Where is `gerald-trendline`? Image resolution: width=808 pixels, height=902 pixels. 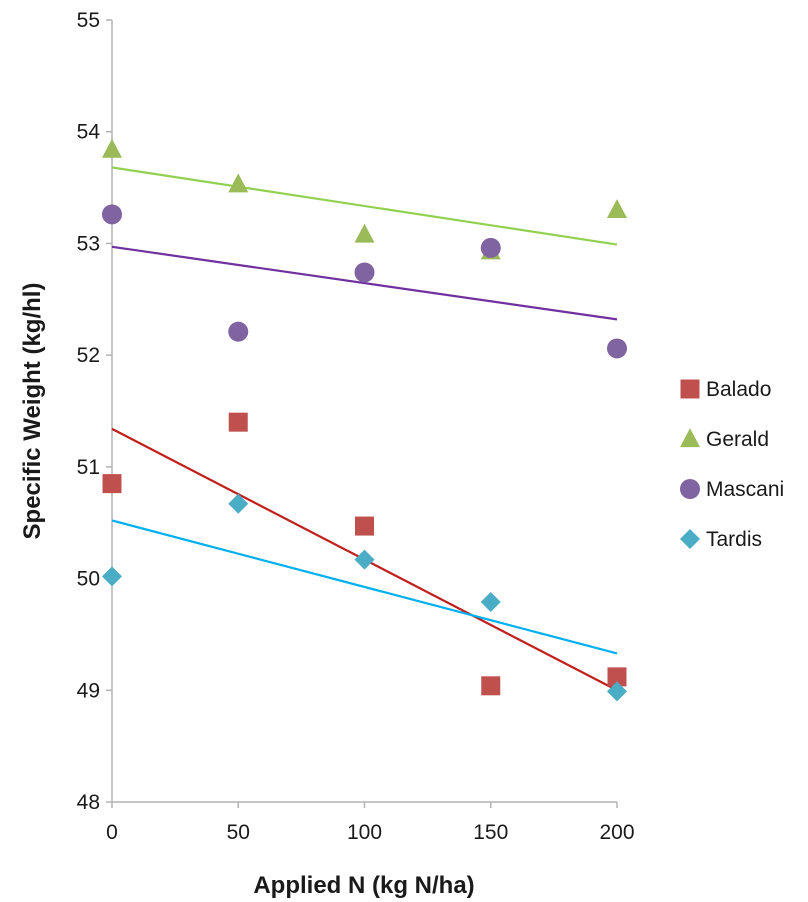
gerald-trendline is located at coordinates (364, 206).